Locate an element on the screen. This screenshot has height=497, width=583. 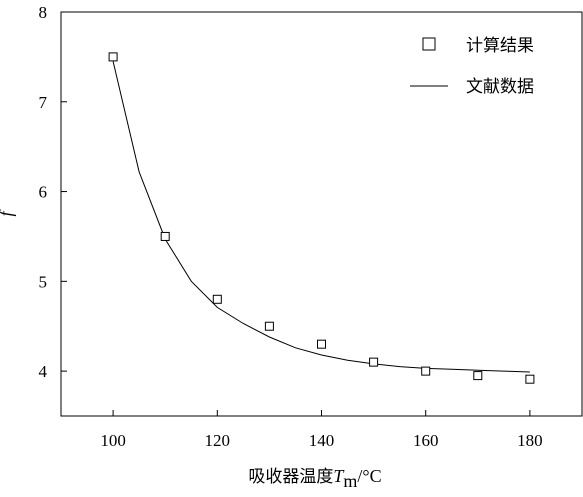
x-axis-title-prefix: 吸收器温度 is located at coordinates (290, 477).